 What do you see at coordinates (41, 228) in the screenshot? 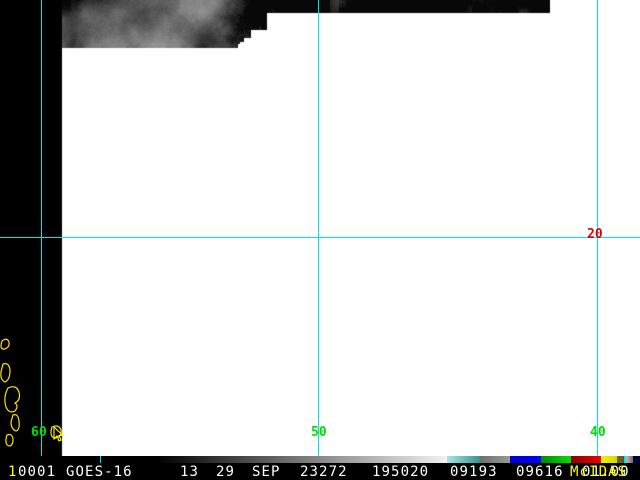
I see `gridline-longitude-60w` at bounding box center [41, 228].